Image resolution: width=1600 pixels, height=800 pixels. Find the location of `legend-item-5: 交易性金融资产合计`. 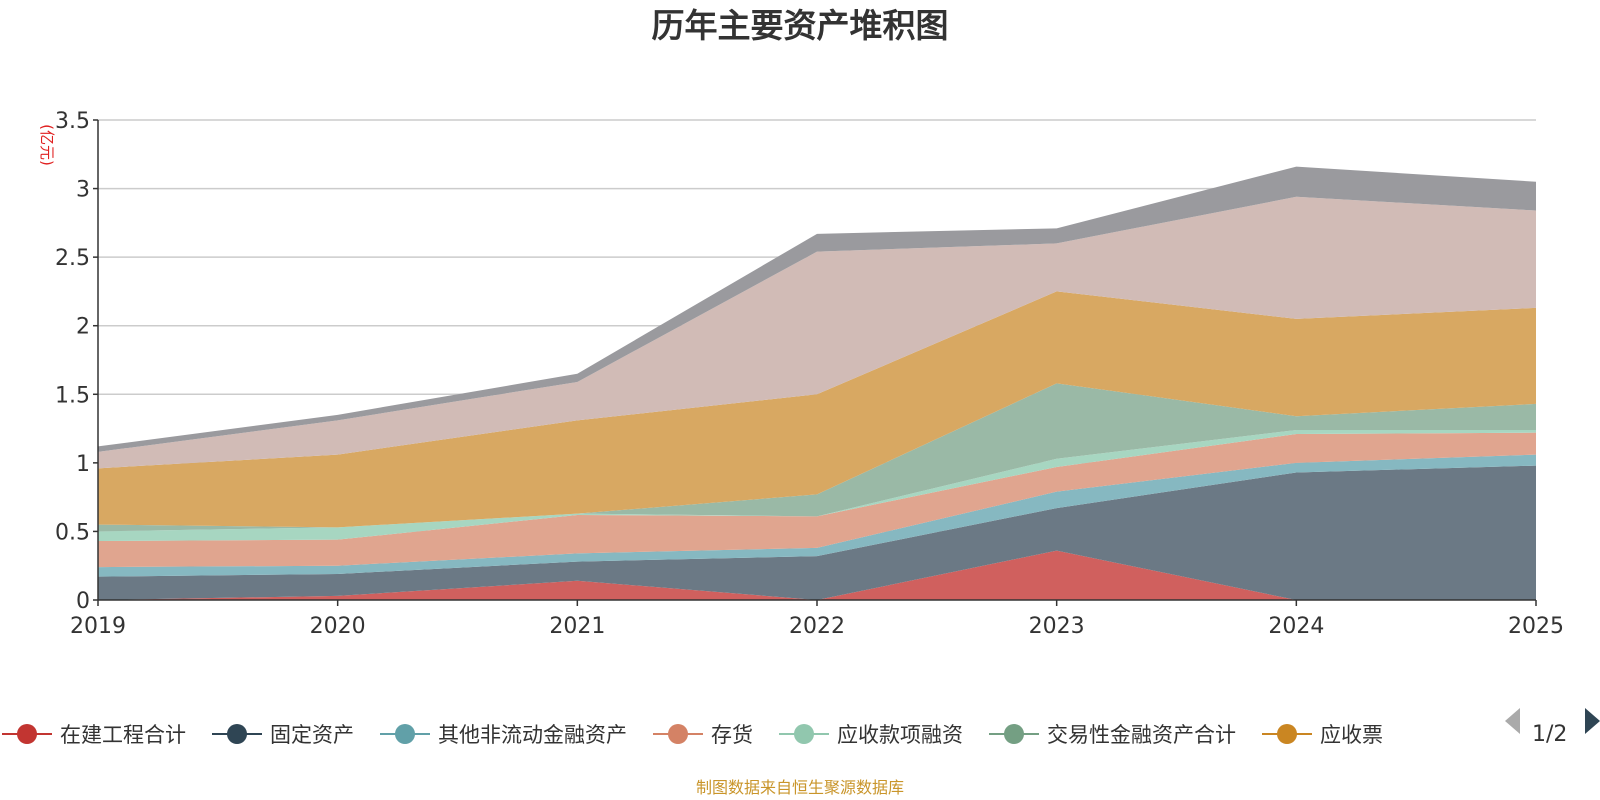

legend-item-5: 交易性金融资产合计 is located at coordinates (1112, 735).